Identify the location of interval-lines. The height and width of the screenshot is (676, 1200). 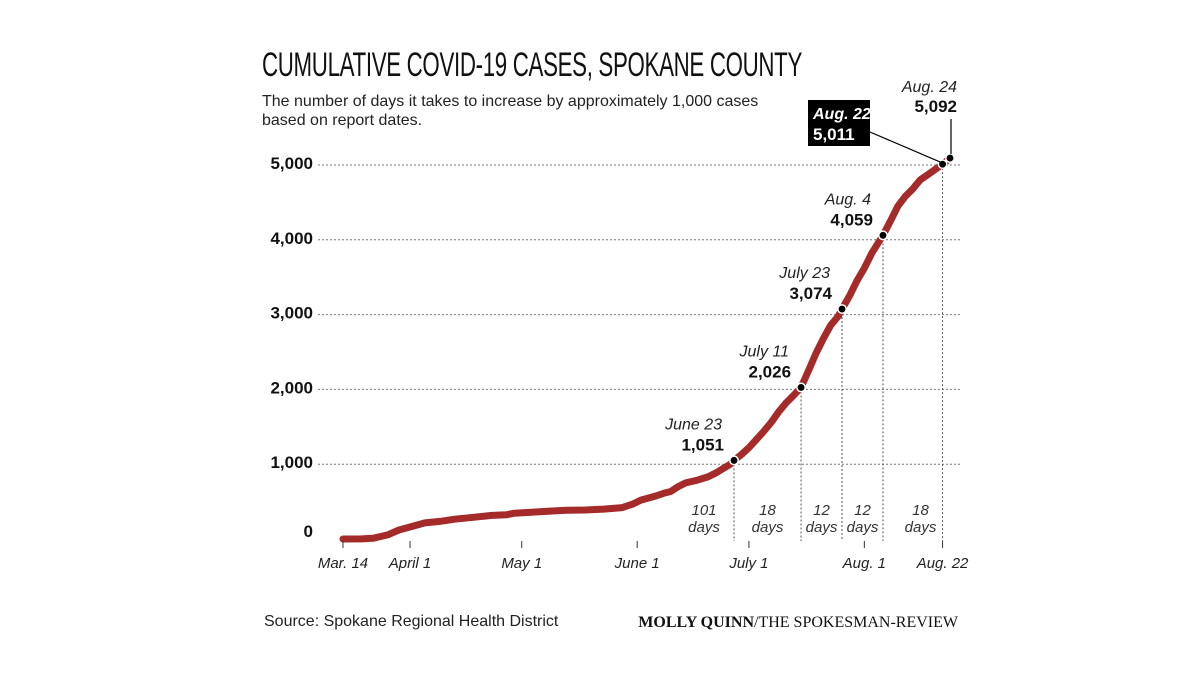
(838, 352).